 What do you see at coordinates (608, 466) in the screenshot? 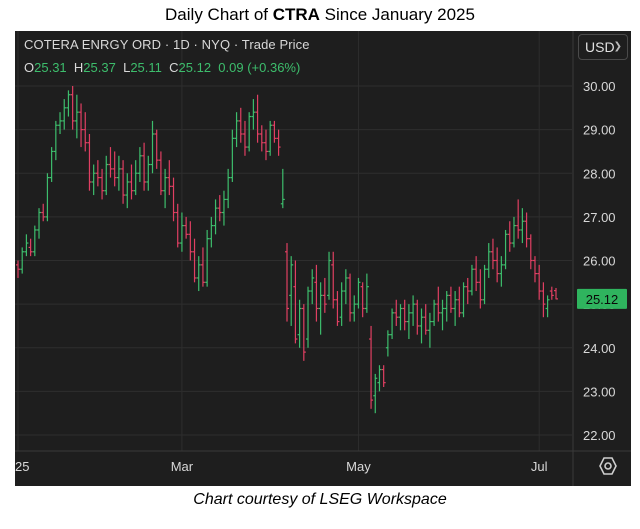
I see `gear-icon-shape` at bounding box center [608, 466].